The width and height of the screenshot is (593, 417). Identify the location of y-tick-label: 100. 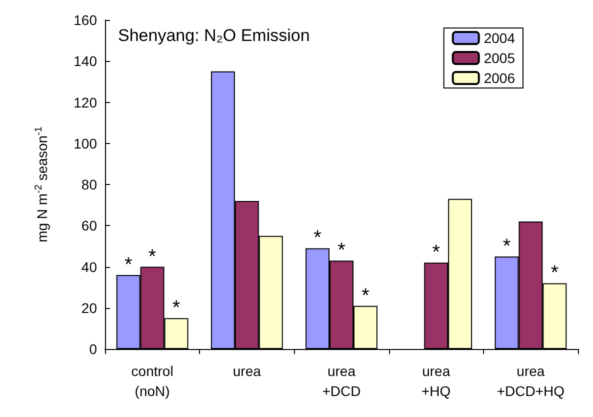
(86, 143).